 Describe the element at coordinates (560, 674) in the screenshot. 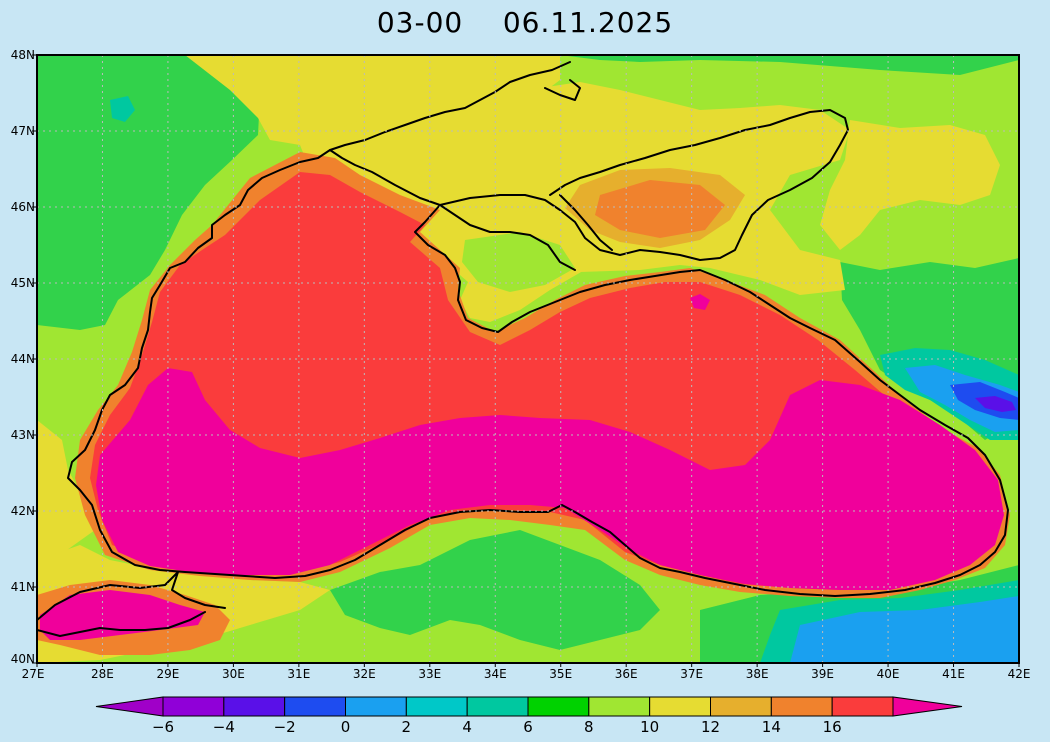

I see `lon-tick-label: 35E` at that location.